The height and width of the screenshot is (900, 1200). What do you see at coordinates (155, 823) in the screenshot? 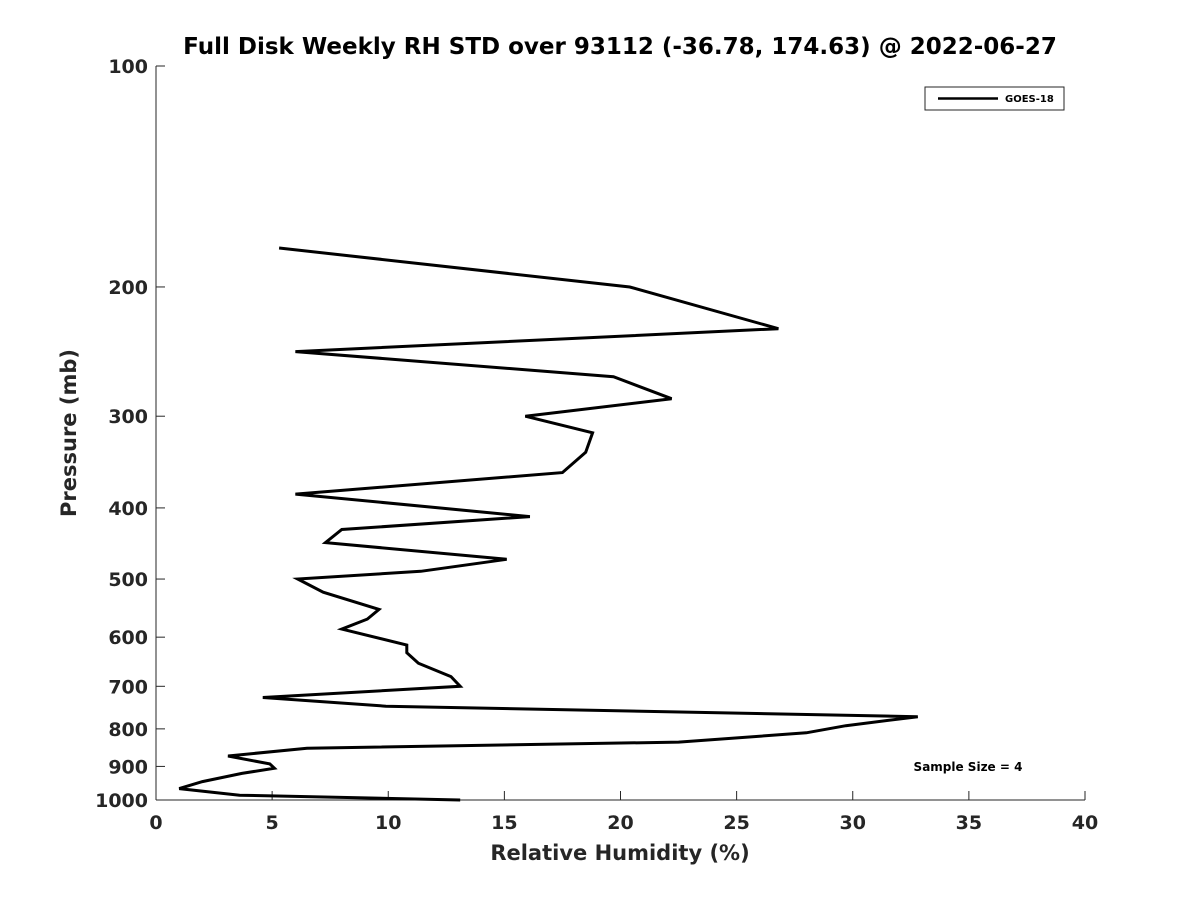
I see `x-tick-label: 0` at bounding box center [155, 823].